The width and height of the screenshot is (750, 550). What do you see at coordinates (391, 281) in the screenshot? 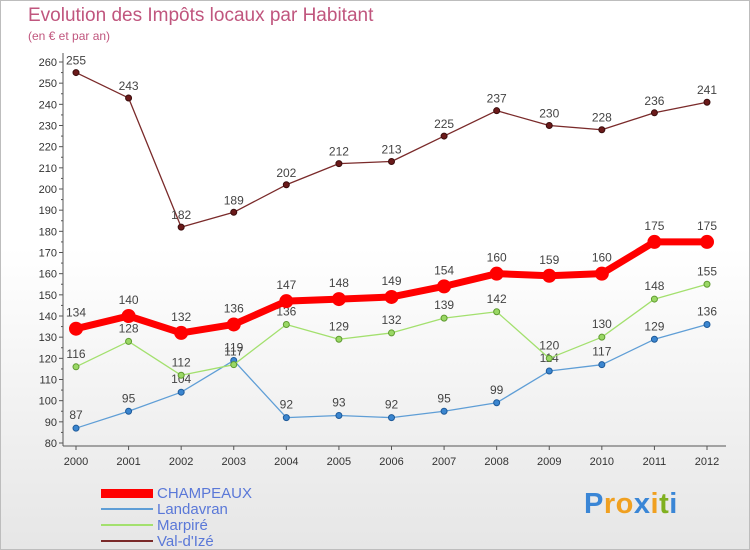
I see `data-label-champeaux: 149` at bounding box center [391, 281].